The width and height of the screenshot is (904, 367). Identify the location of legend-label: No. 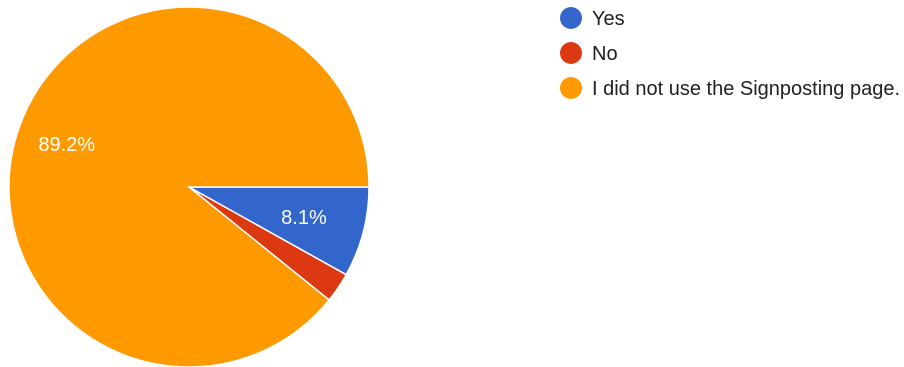
(605, 54).